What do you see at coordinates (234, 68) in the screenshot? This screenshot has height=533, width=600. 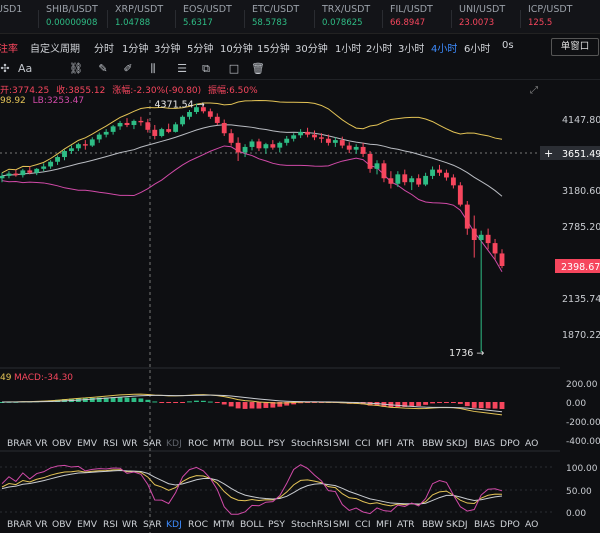 I see `square-icon: □` at bounding box center [234, 68].